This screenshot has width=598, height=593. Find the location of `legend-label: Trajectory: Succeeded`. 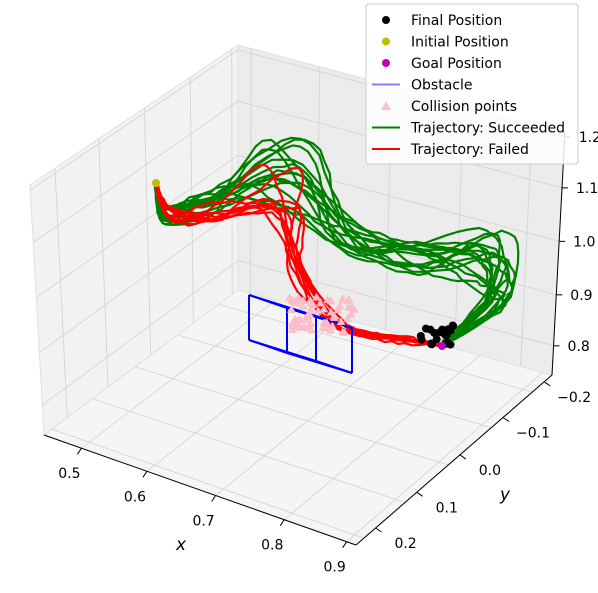

legend-label: Trajectory: Succeeded is located at coordinates (487, 129).